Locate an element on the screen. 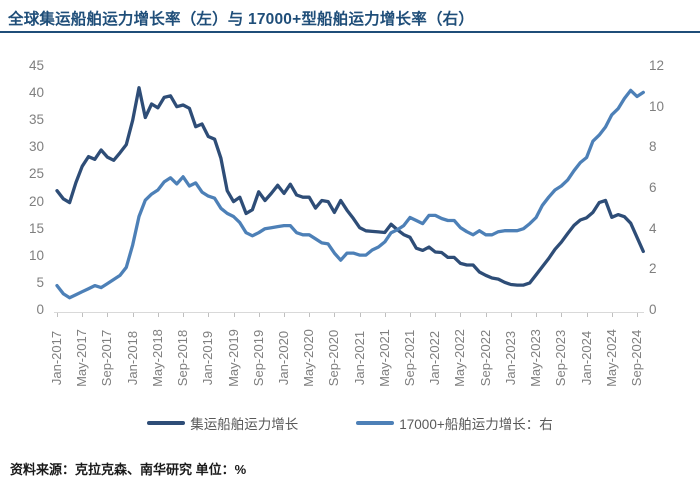  y-axis-left-tick-label: 40 is located at coordinates (36, 93).